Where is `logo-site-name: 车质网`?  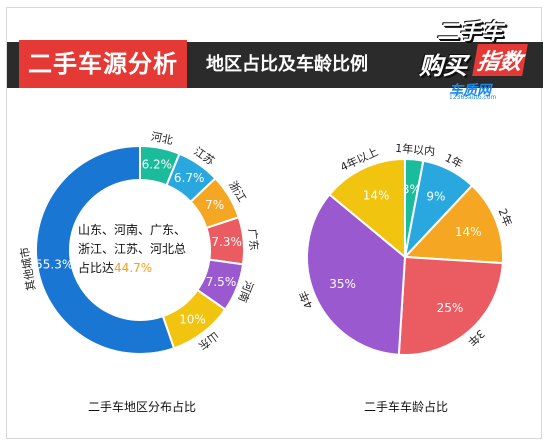 logo-site-name: 车质网 is located at coordinates (470, 91).